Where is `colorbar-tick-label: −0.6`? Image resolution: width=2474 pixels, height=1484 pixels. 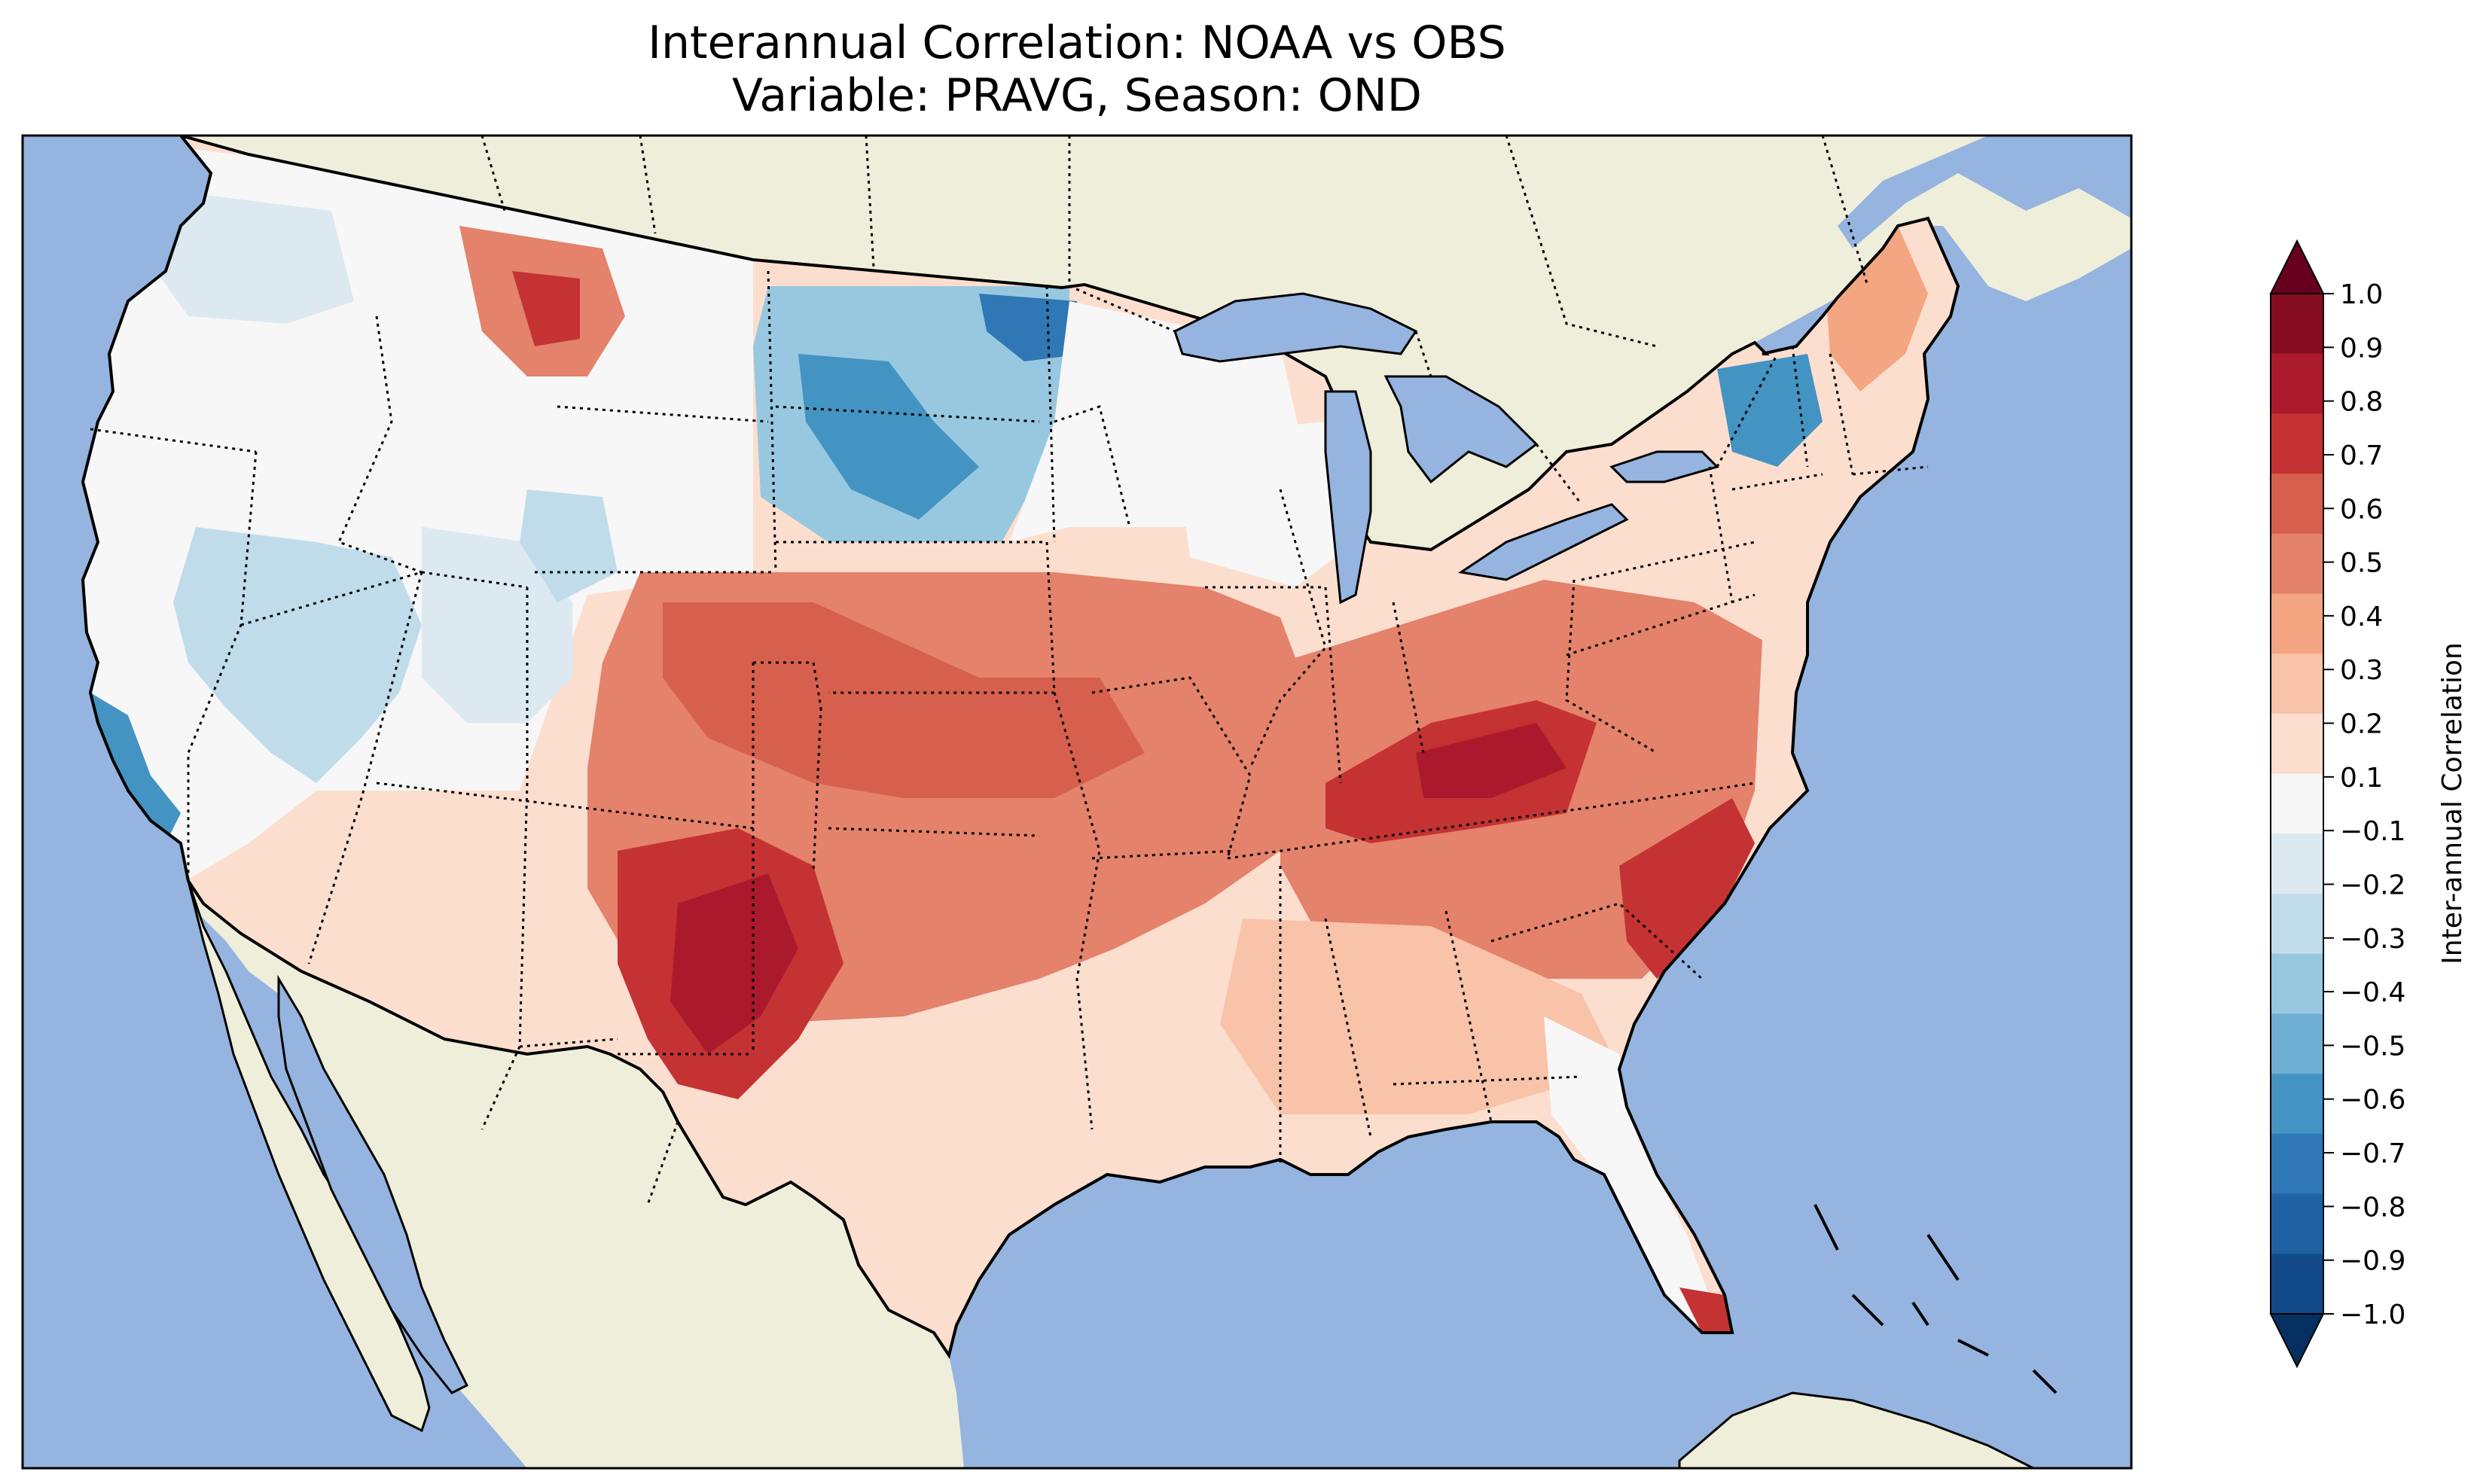 colorbar-tick-label: −0.6 is located at coordinates (2372, 1100).